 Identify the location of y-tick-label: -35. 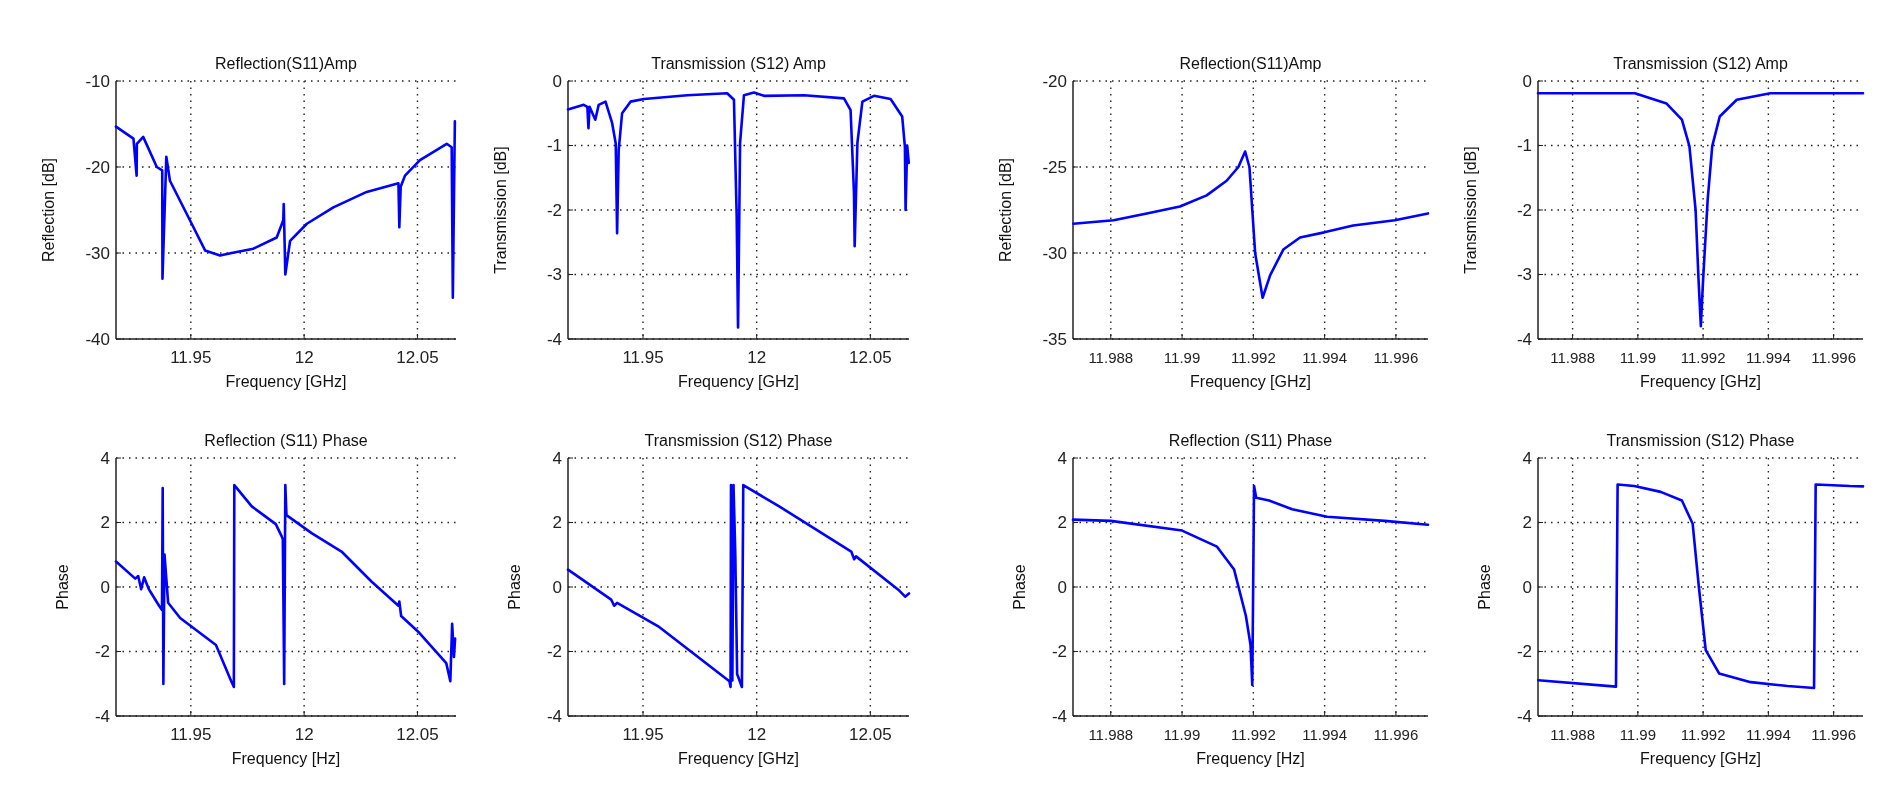
(1054, 339).